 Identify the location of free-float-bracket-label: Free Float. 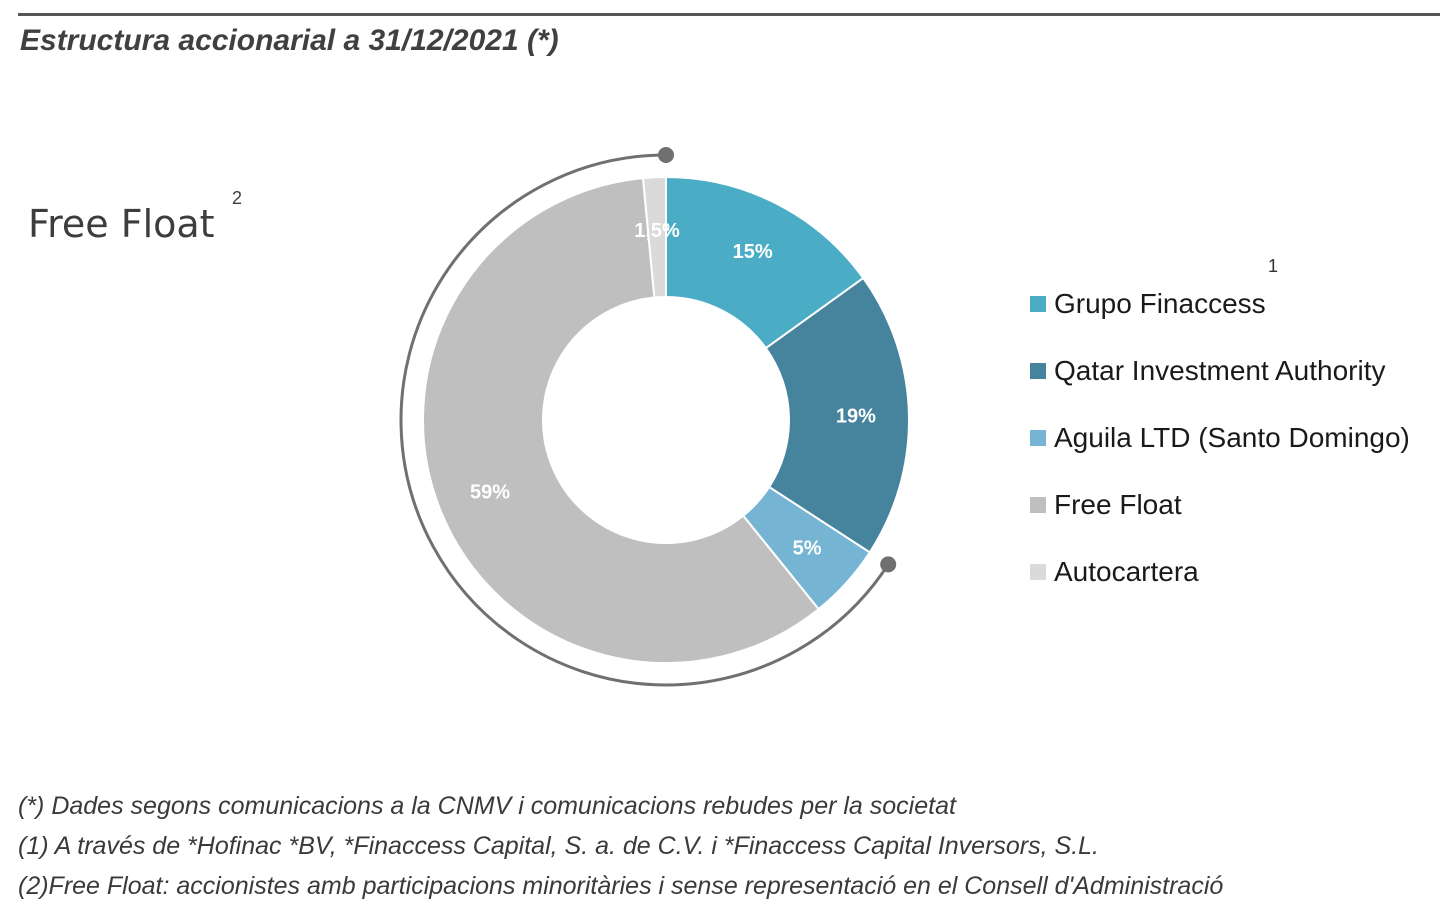
(121, 224).